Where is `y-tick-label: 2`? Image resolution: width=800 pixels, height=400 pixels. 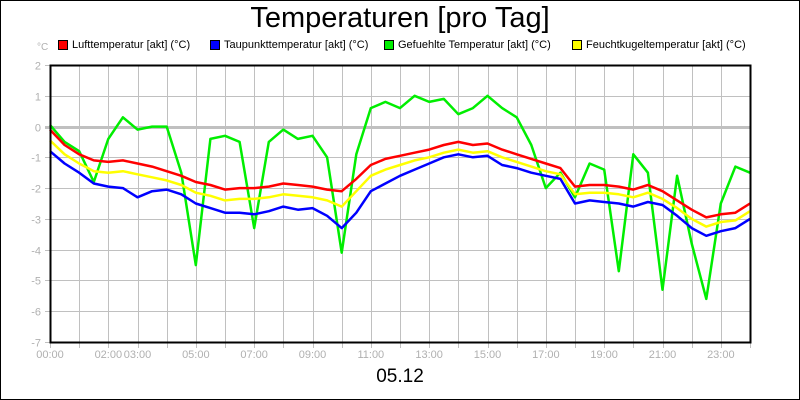 y-tick-label: 2 is located at coordinates (38, 67).